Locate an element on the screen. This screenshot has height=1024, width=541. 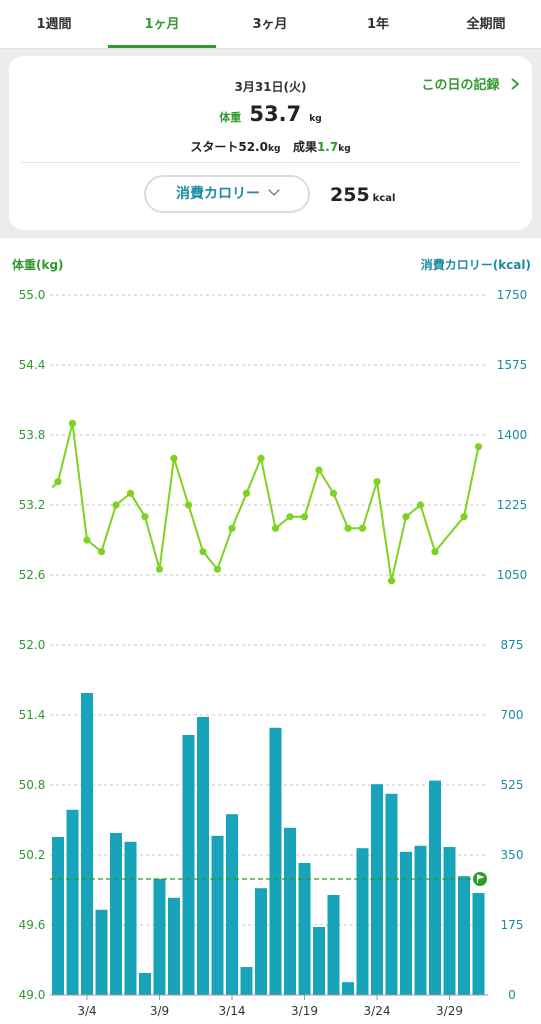
weight-tick-label: 52.6 is located at coordinates (32, 575).